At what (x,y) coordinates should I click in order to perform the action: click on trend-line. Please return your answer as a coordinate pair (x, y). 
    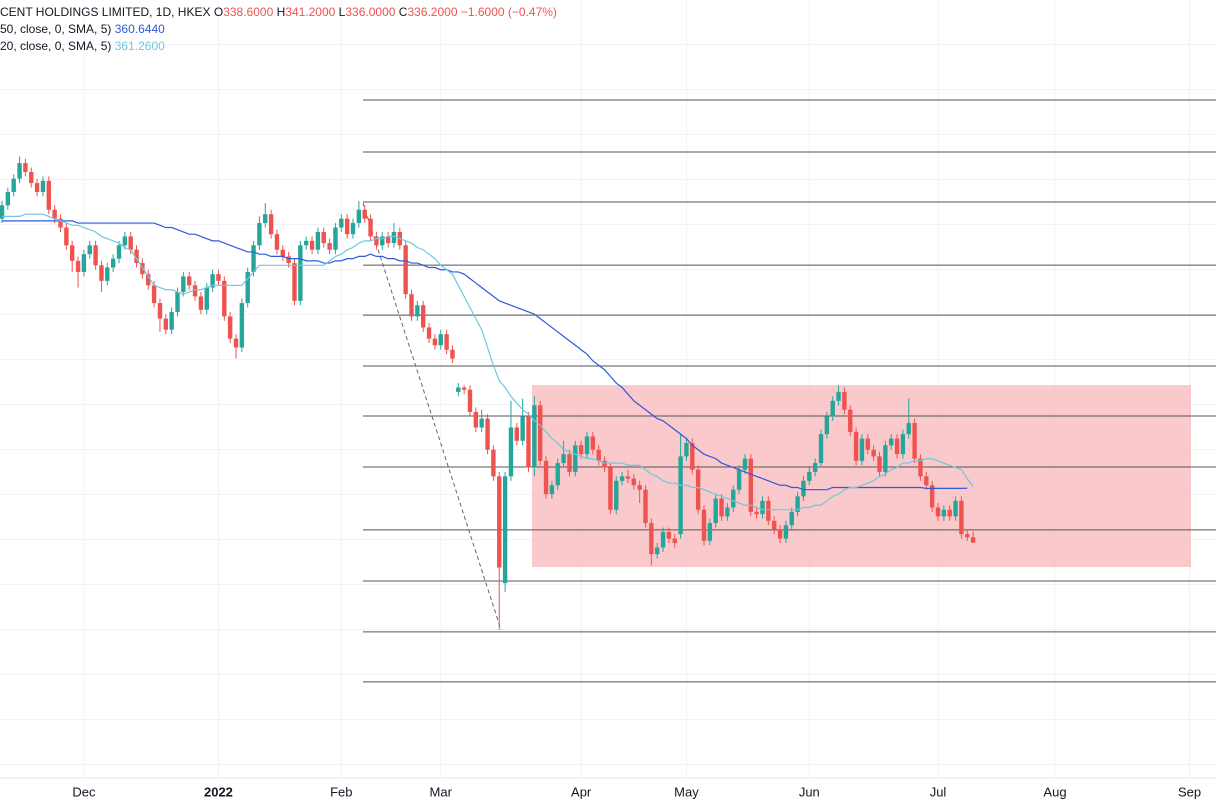
    Looking at the image, I should click on (432, 416).